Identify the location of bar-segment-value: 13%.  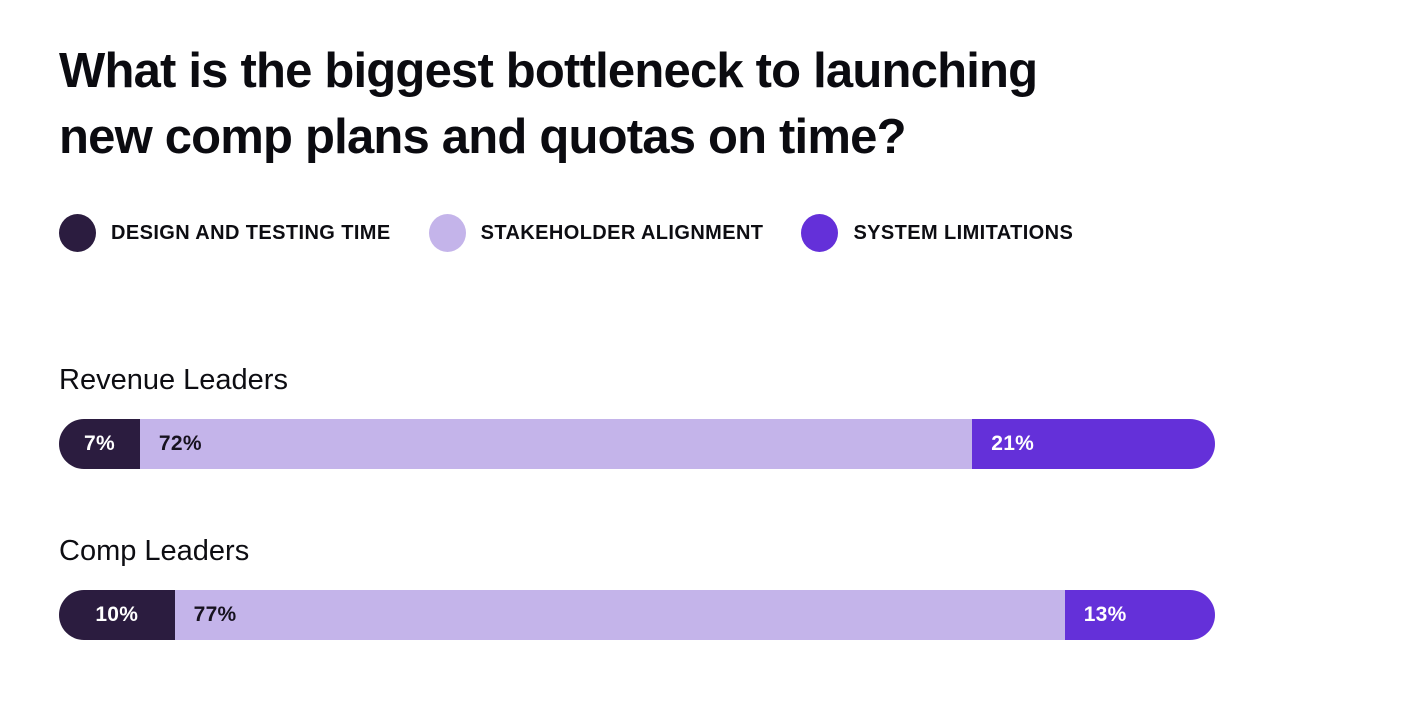
(1105, 614).